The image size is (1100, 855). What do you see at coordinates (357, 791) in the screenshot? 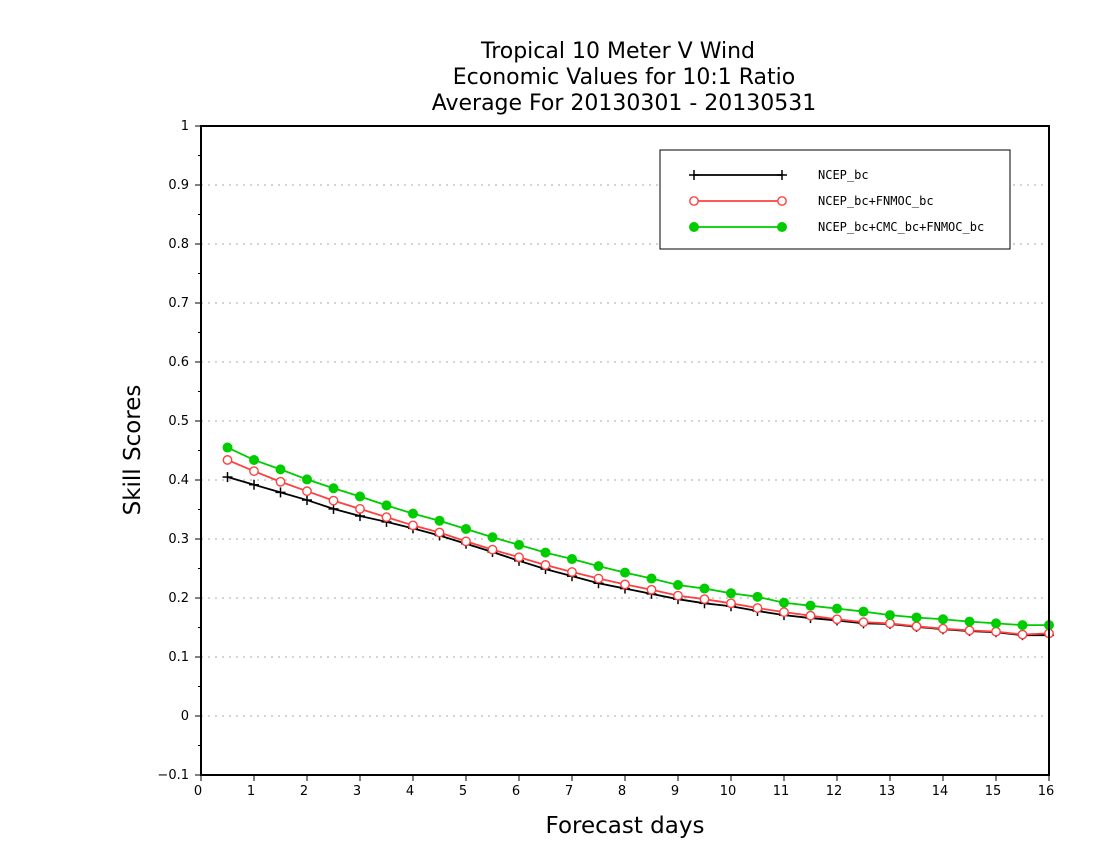
I see `x-tick-label: 3` at bounding box center [357, 791].